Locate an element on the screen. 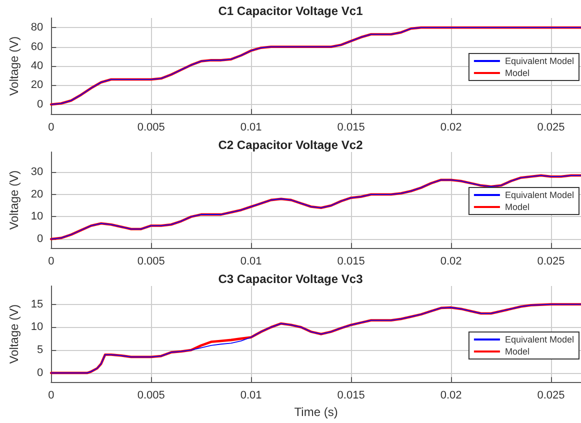  chart-title: C1 Capacitor Voltage Vc1 is located at coordinates (291, 11).